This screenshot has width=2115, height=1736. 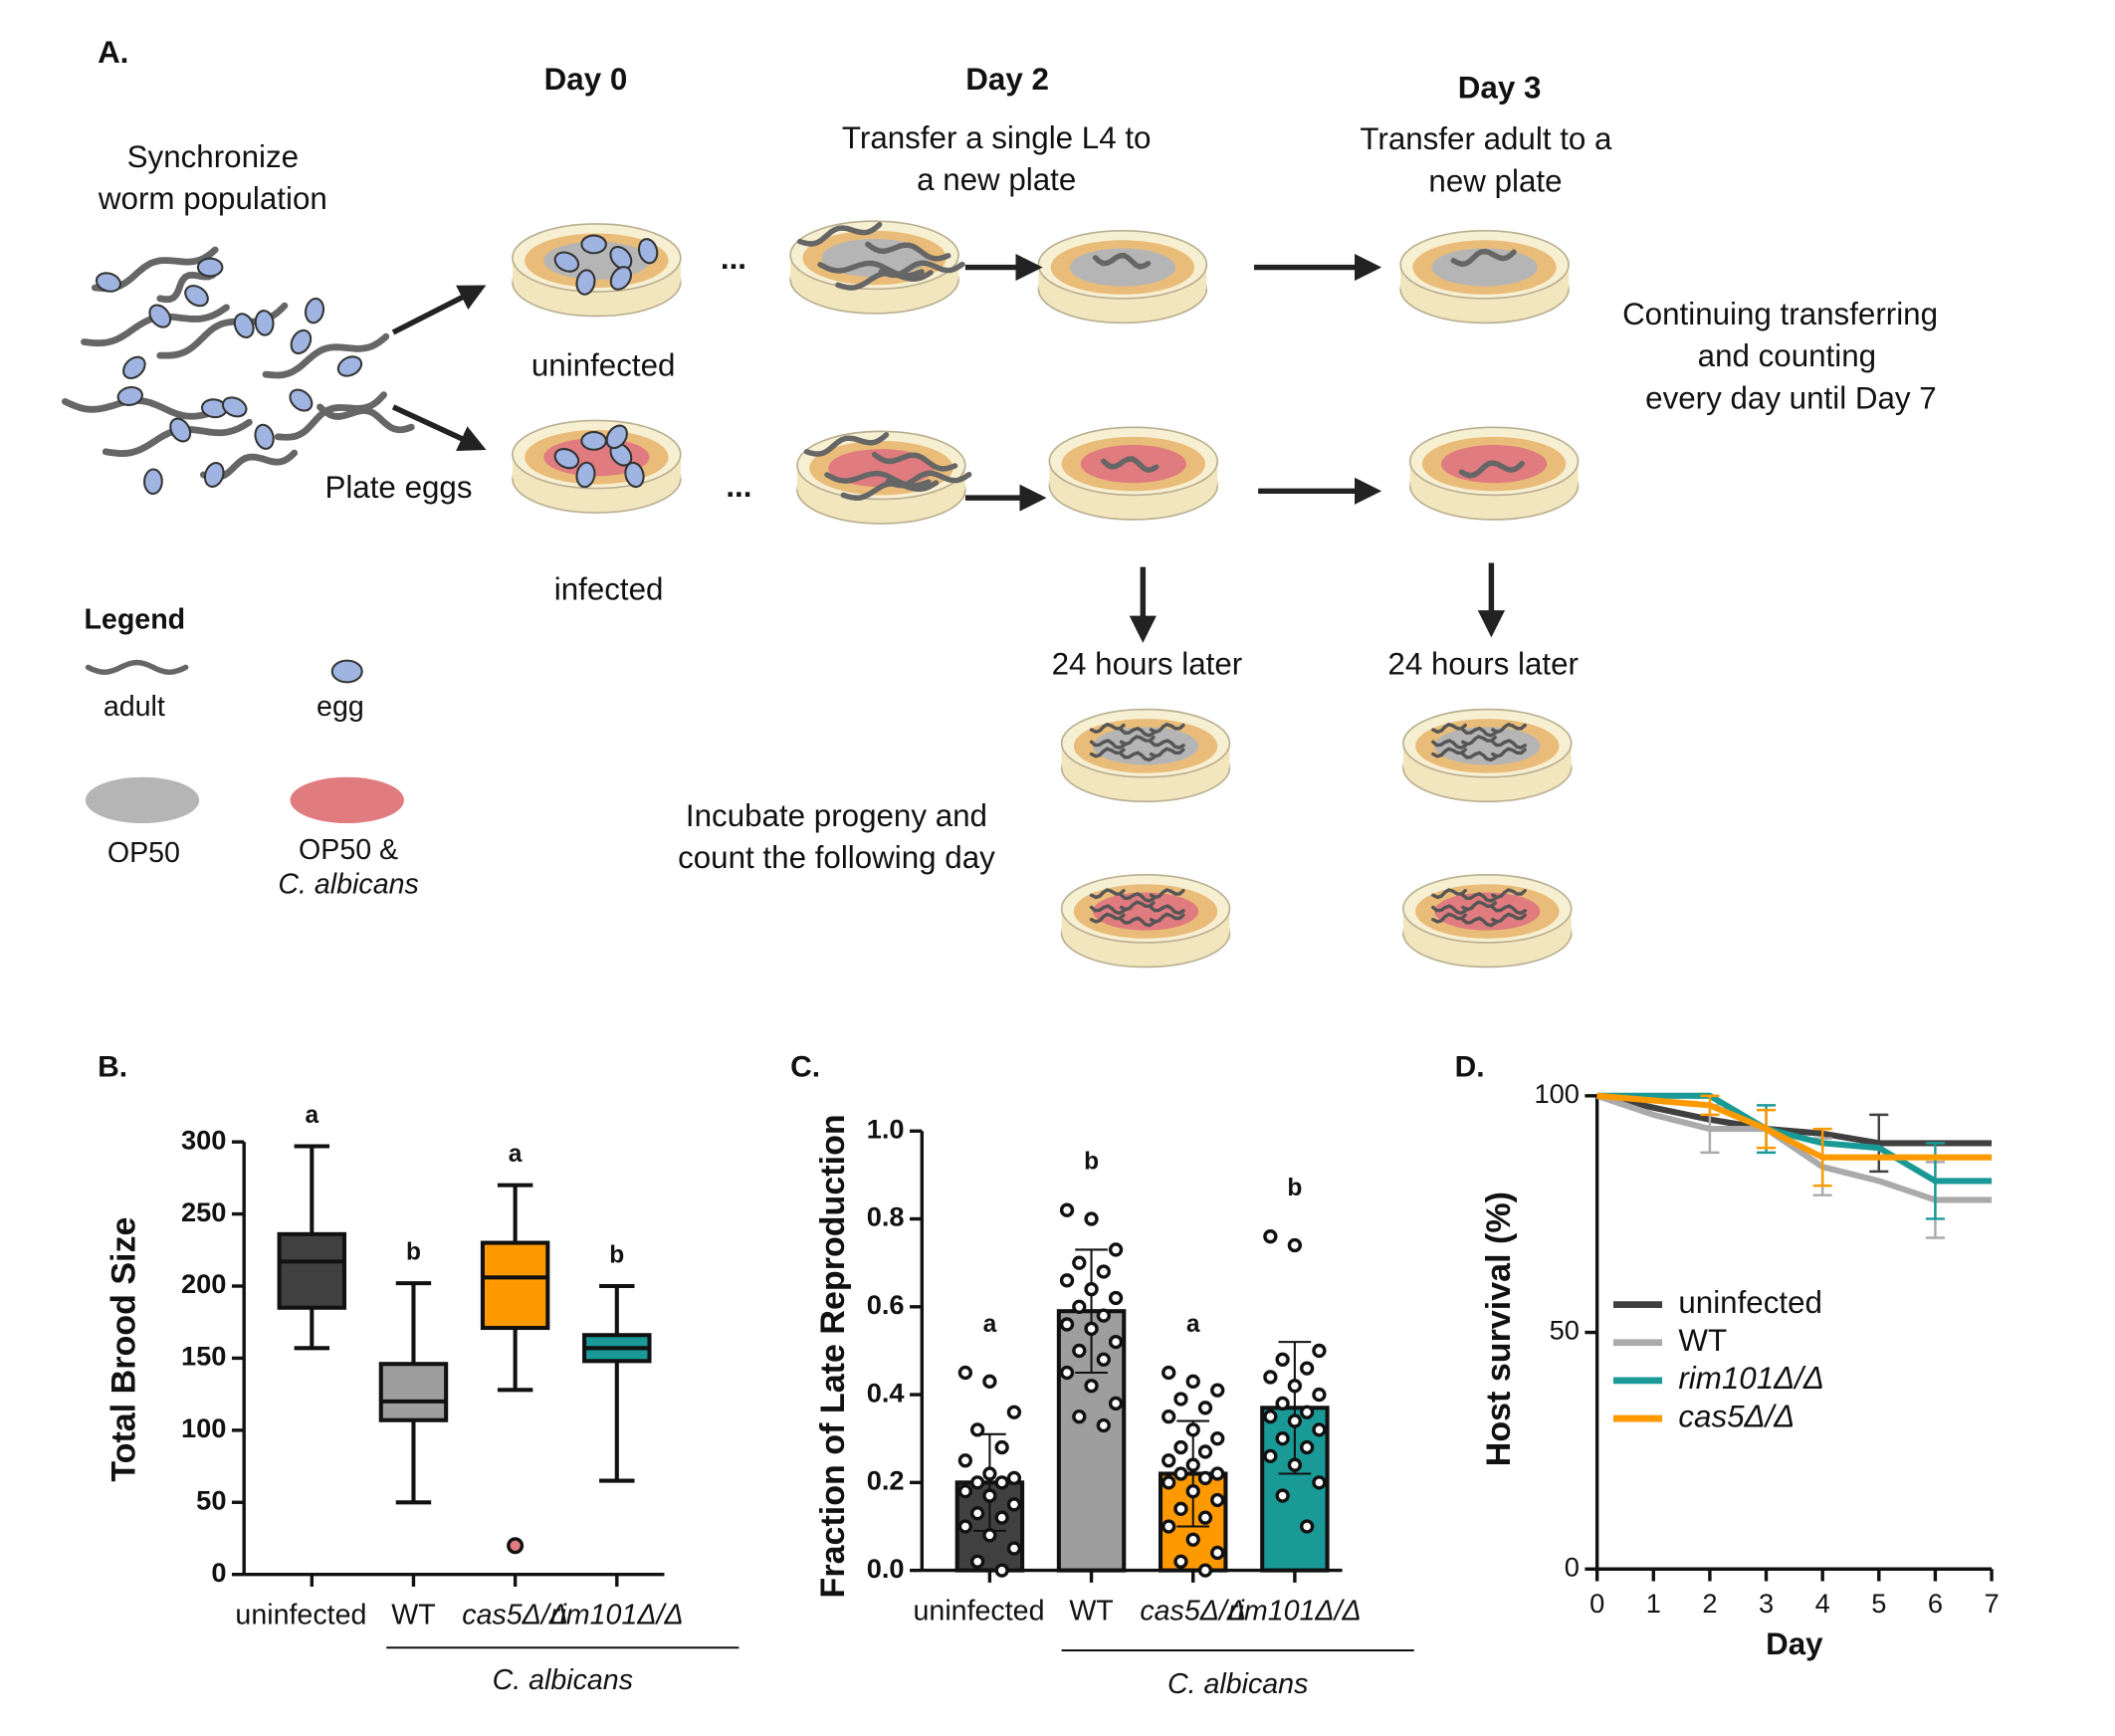 I want to click on x-tick-label: 7, so click(x=1991, y=1604).